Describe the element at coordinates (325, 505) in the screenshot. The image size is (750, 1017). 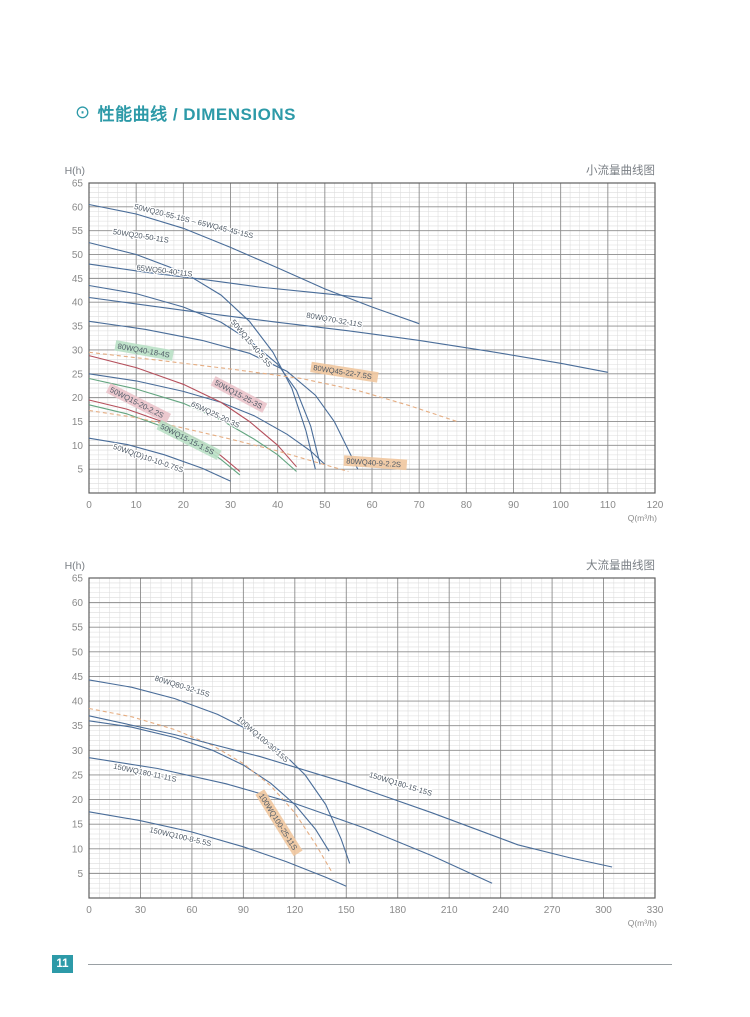
I see `x-tick-label: 50` at that location.